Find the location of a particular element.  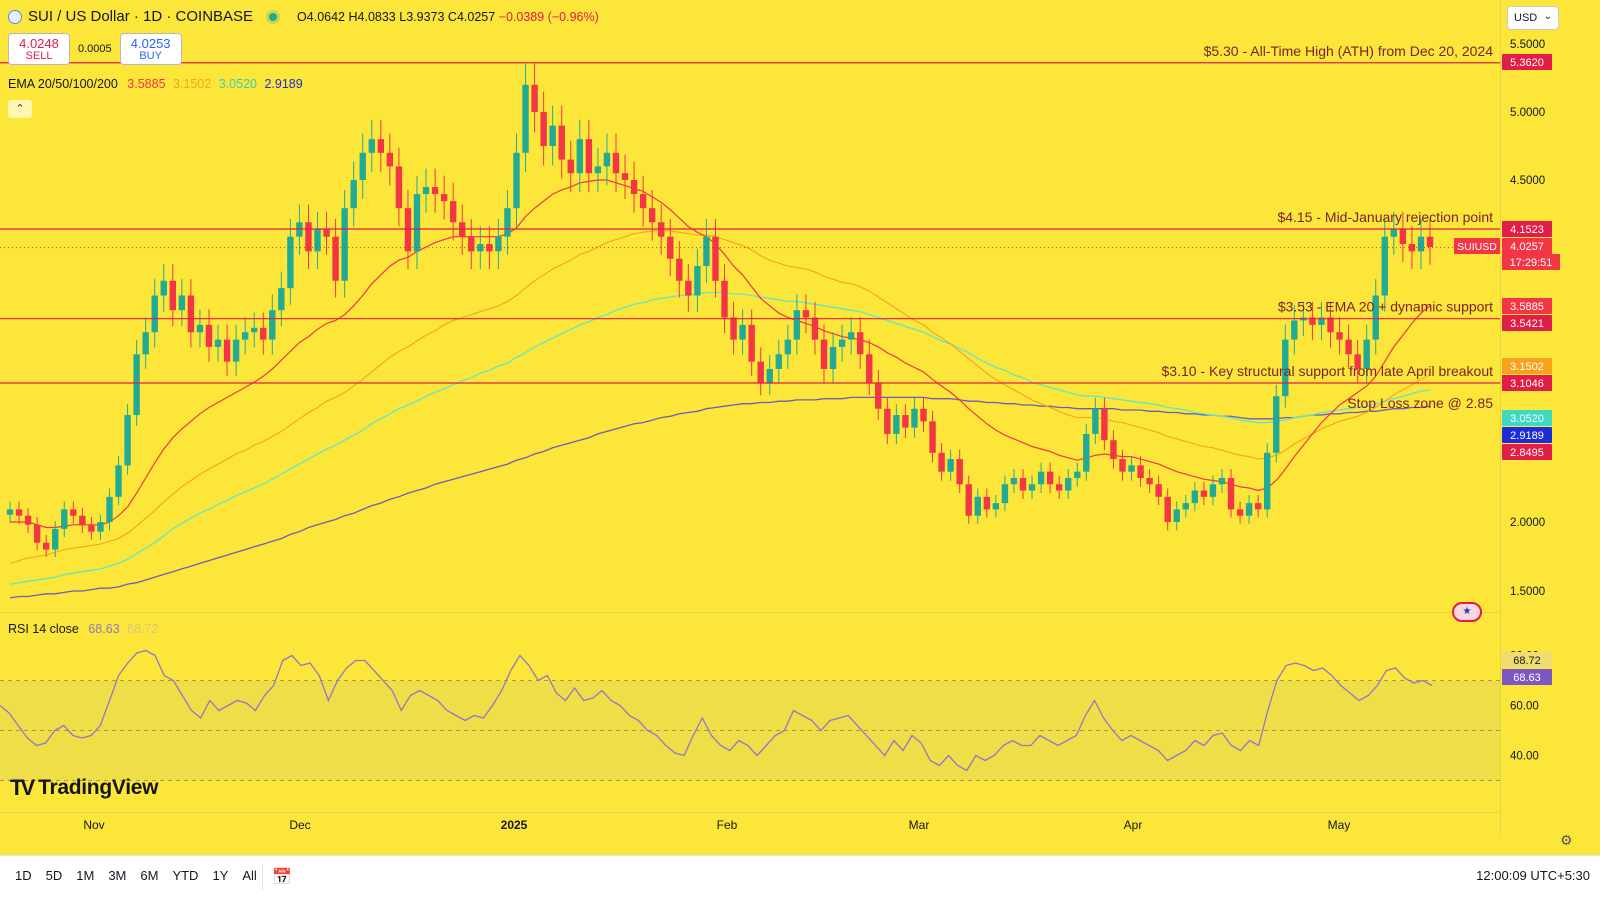

rsi-line is located at coordinates (716, 710).